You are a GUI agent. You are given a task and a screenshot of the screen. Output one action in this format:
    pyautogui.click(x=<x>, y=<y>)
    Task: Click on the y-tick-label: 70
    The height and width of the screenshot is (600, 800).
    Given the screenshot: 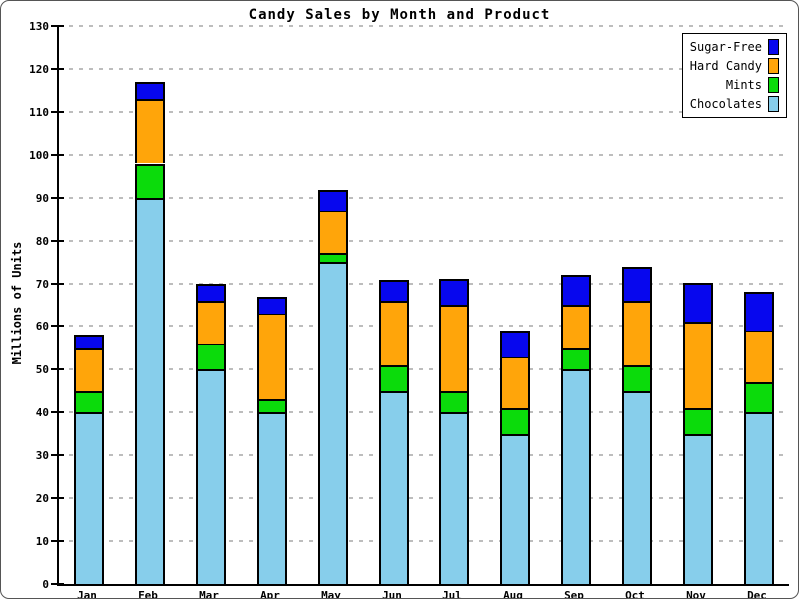 What is the action you would take?
    pyautogui.click(x=42, y=284)
    